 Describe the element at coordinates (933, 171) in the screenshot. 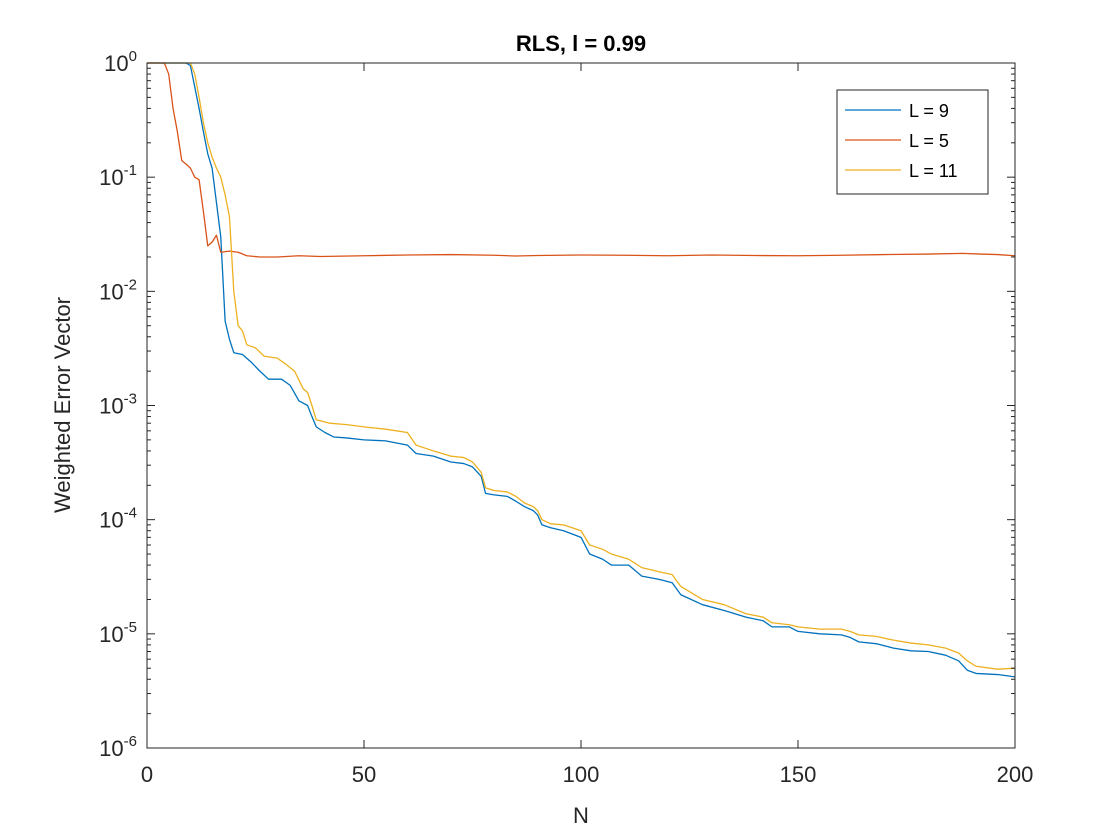

I see `legend-label-3: L = 11` at that location.